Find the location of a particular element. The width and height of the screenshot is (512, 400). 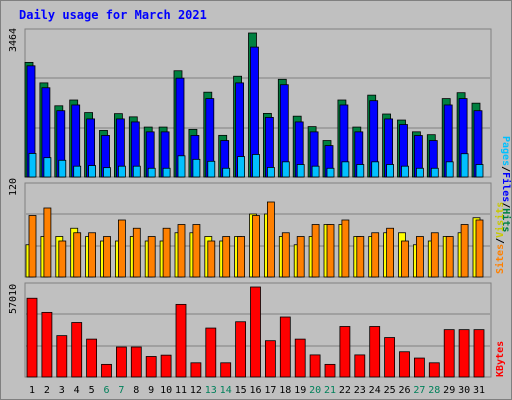

top-right-legend: Pages/Files/Hits is located at coordinates (506, 184).